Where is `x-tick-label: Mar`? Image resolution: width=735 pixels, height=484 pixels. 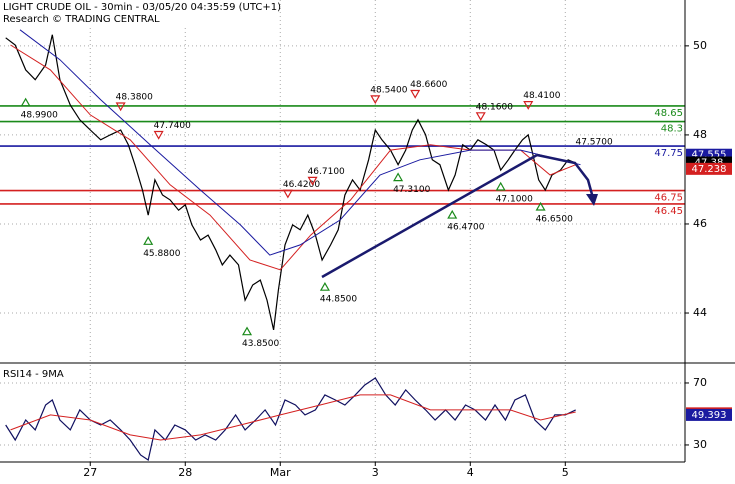
x-tick-label: Mar is located at coordinates (280, 472).